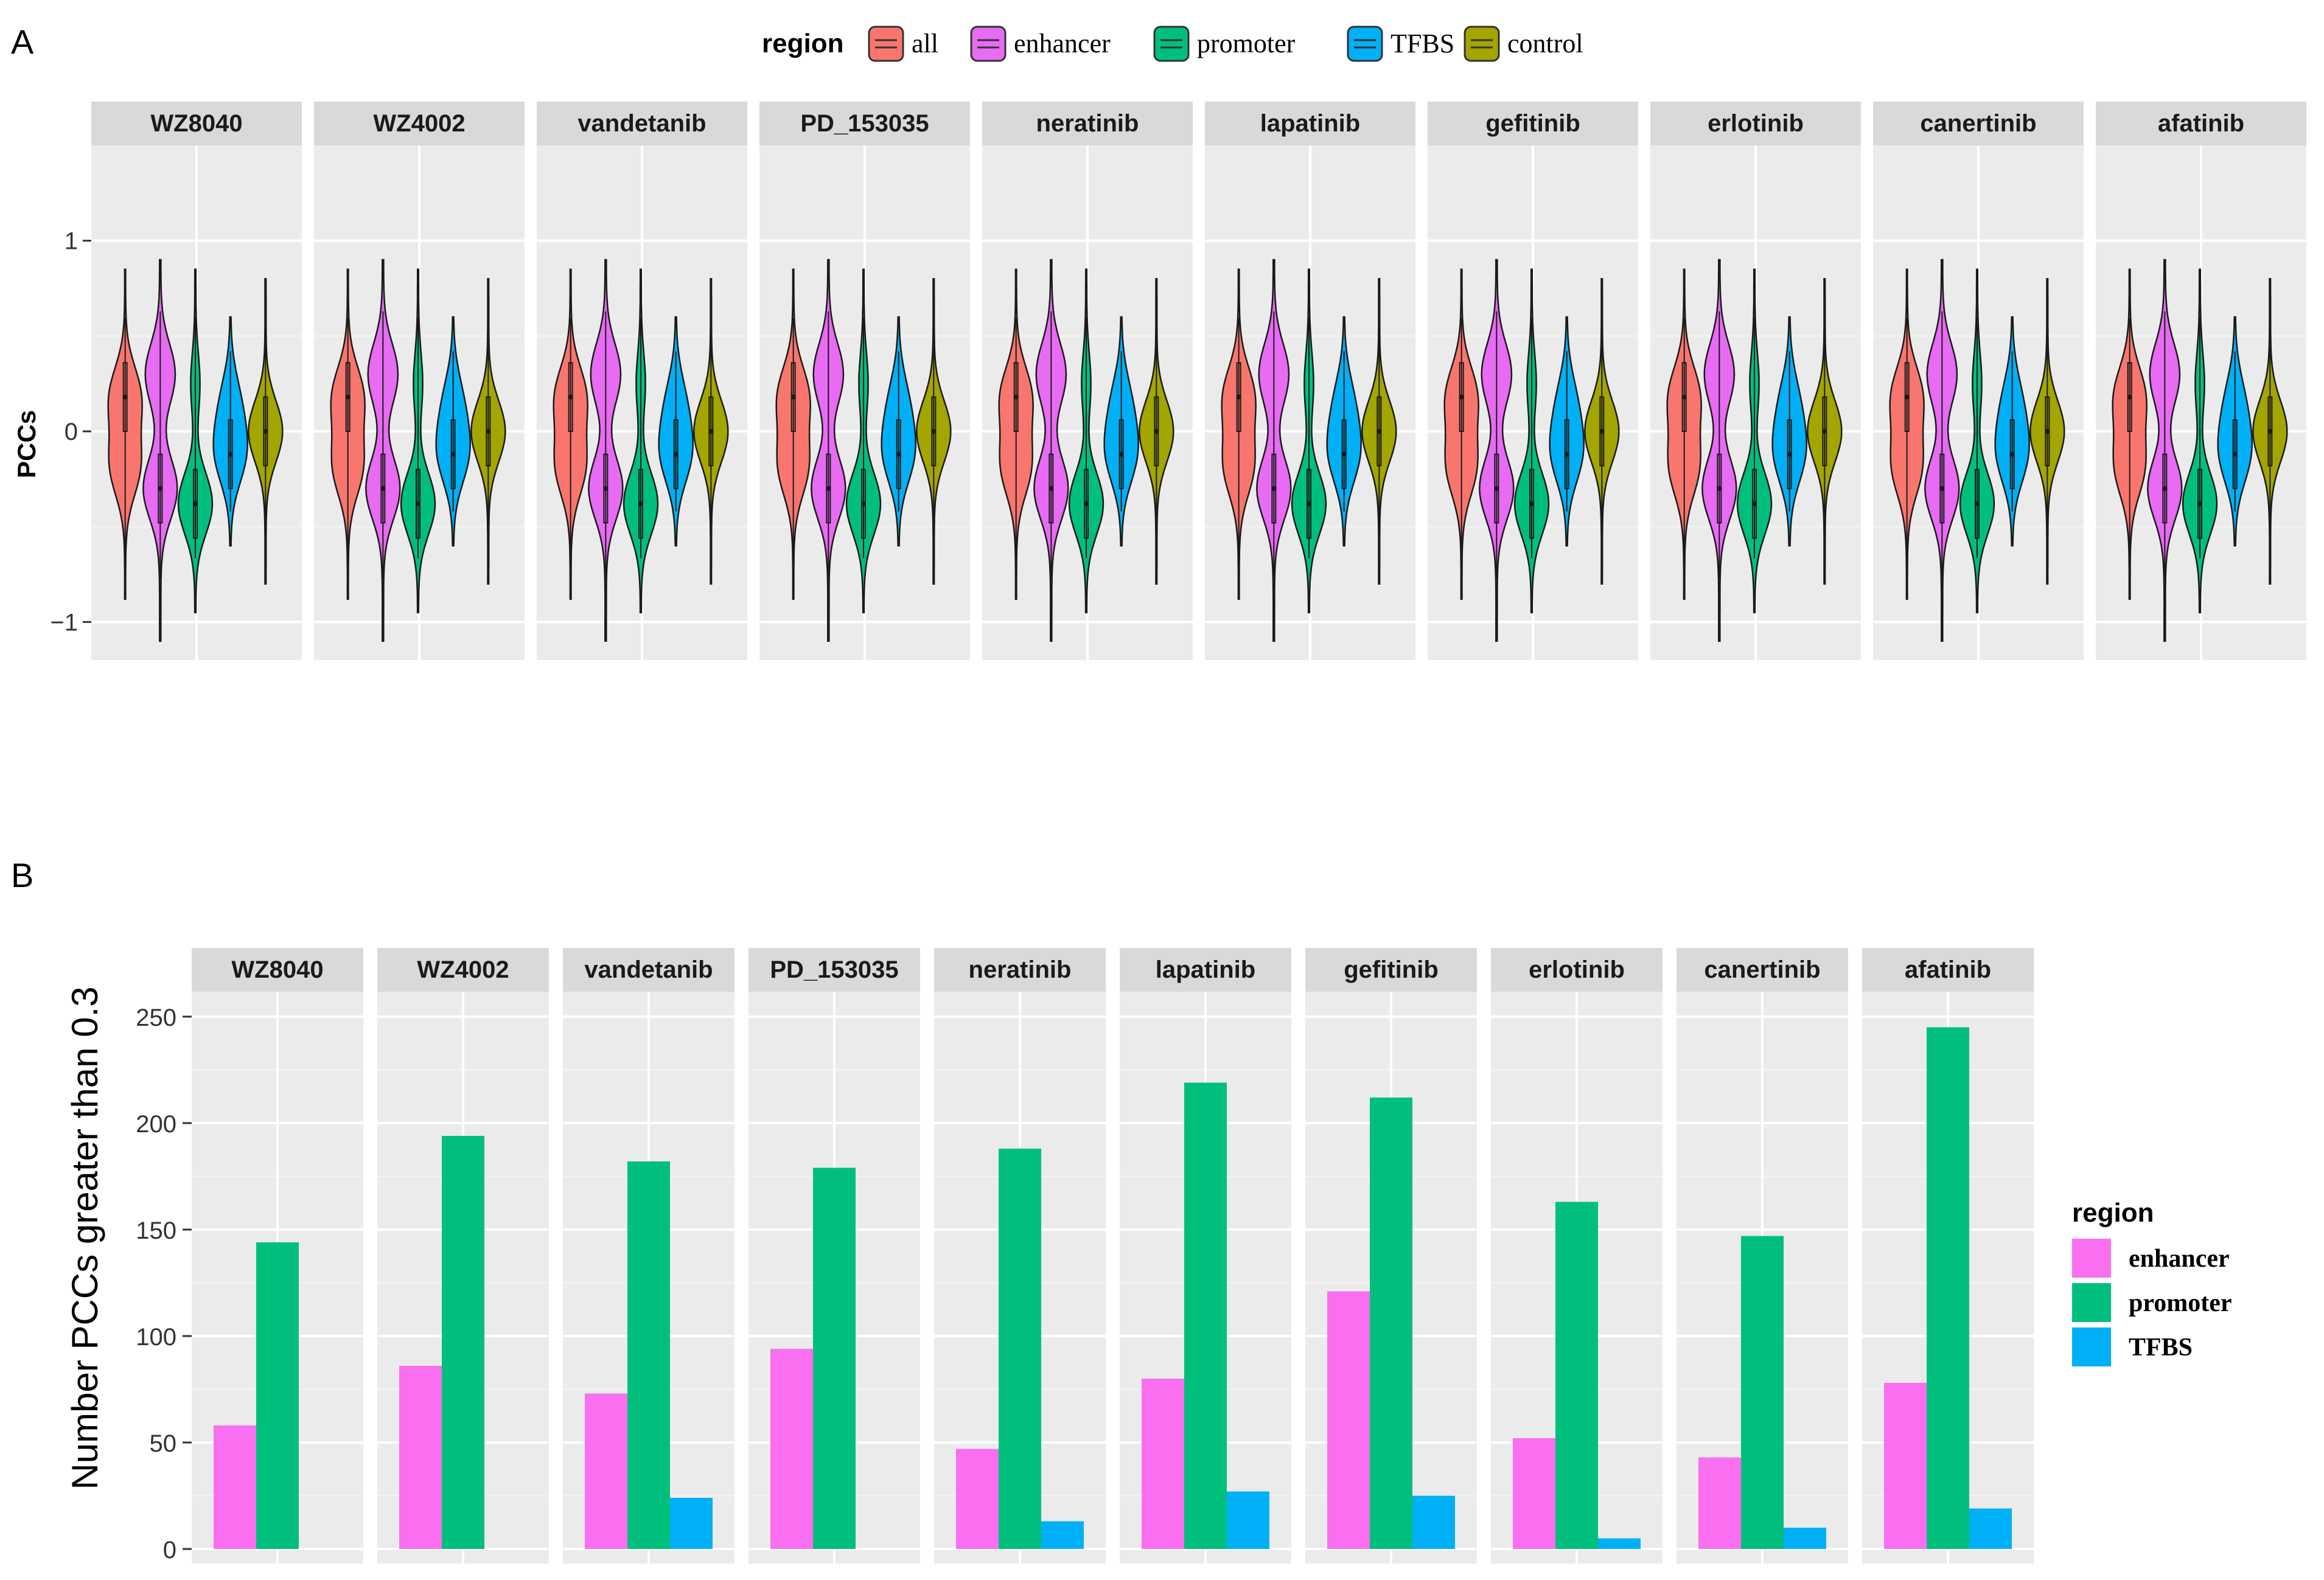  What do you see at coordinates (2179, 1259) in the screenshot?
I see `legend-label-enhancer: enhancer` at bounding box center [2179, 1259].